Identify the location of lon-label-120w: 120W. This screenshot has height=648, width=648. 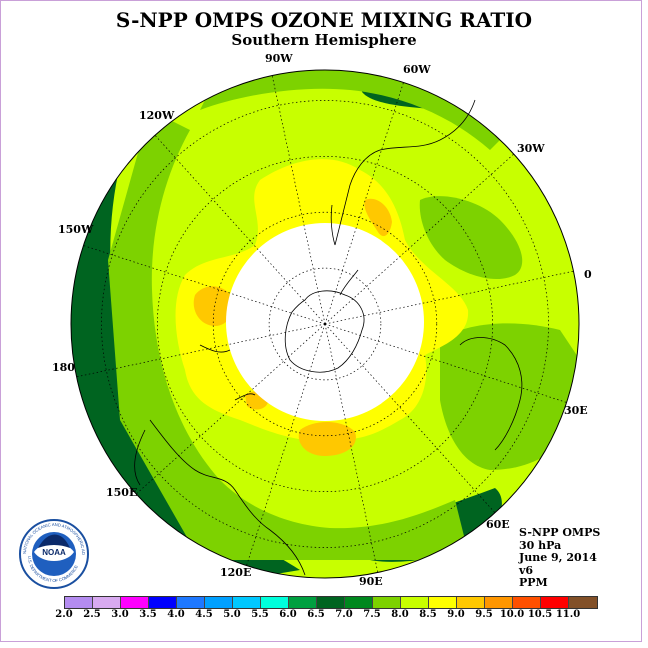
(157, 115).